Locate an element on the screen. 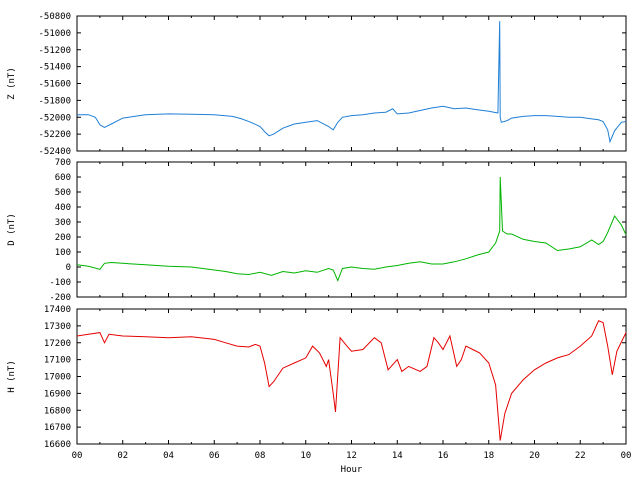 This screenshot has height=484, width=640. x-tick-label: 04 is located at coordinates (168, 456).